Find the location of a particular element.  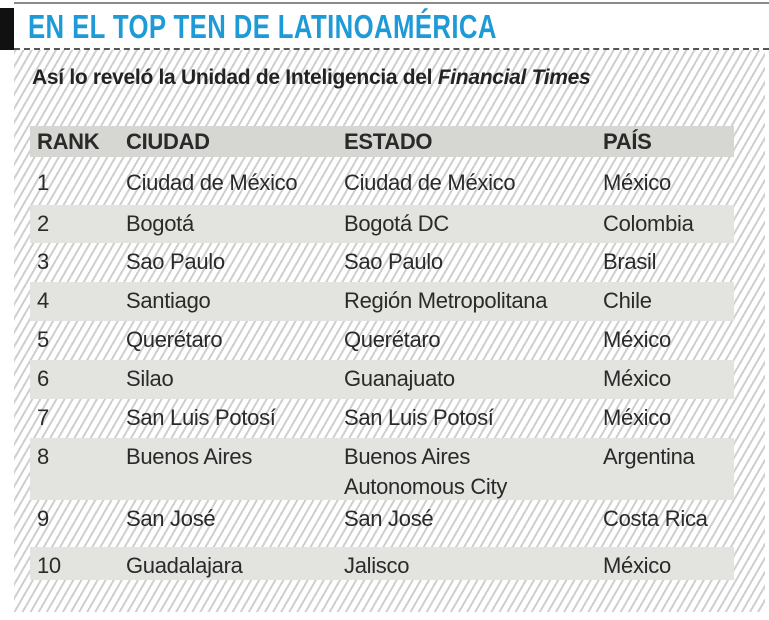

cell-estado: Guanajuato is located at coordinates (399, 378).